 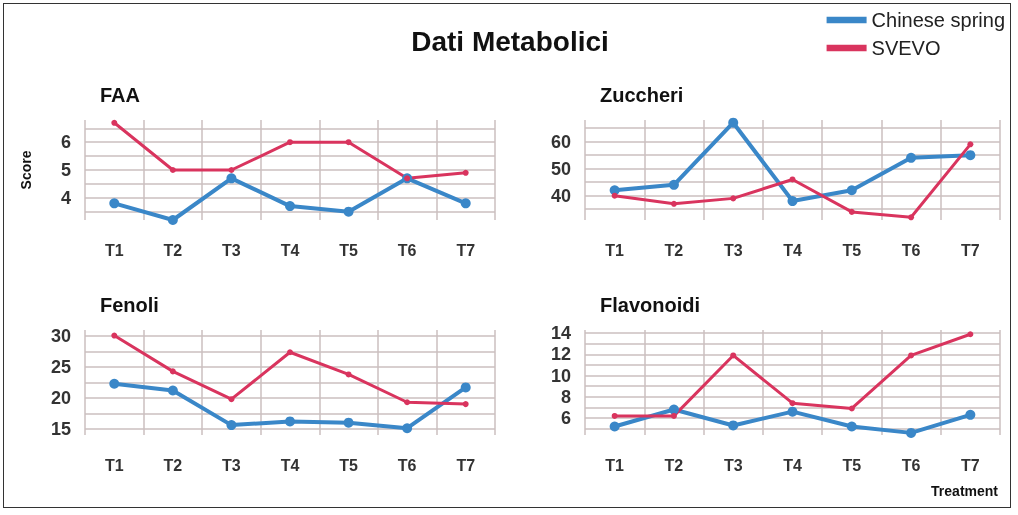 I want to click on y-axis-title: Score, so click(x=26, y=170).